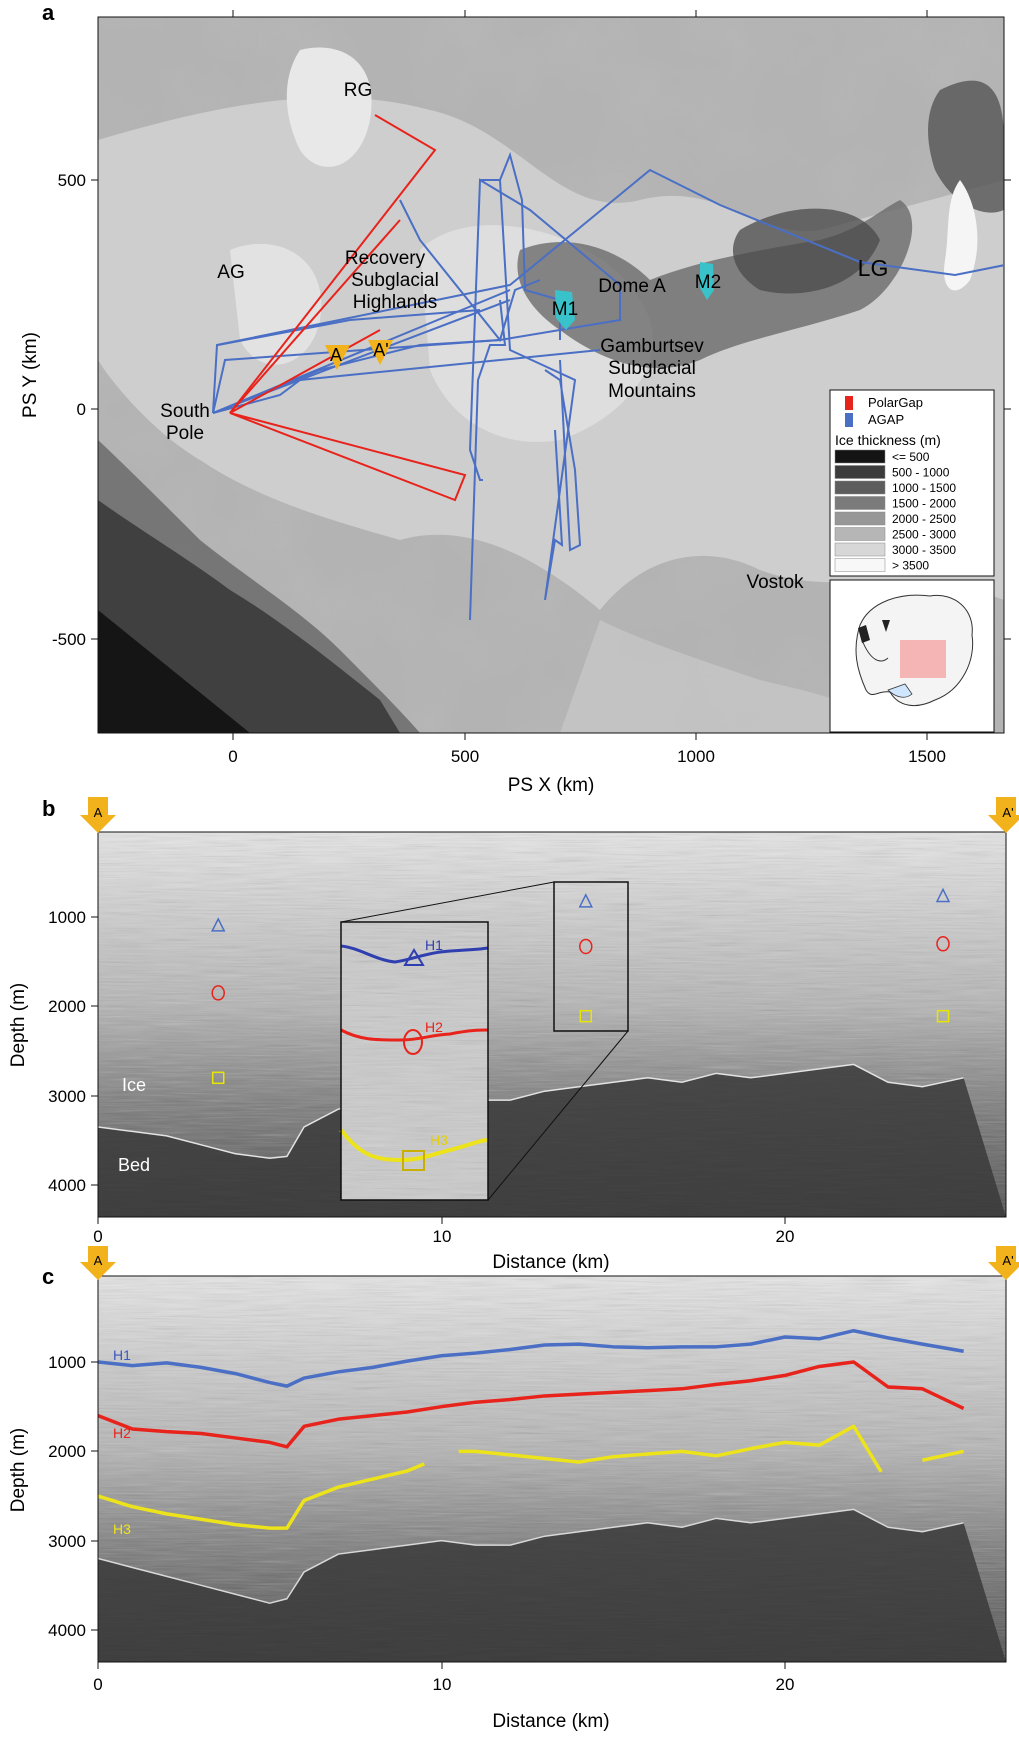  I want to click on inset-h1-line, so click(414, 954).